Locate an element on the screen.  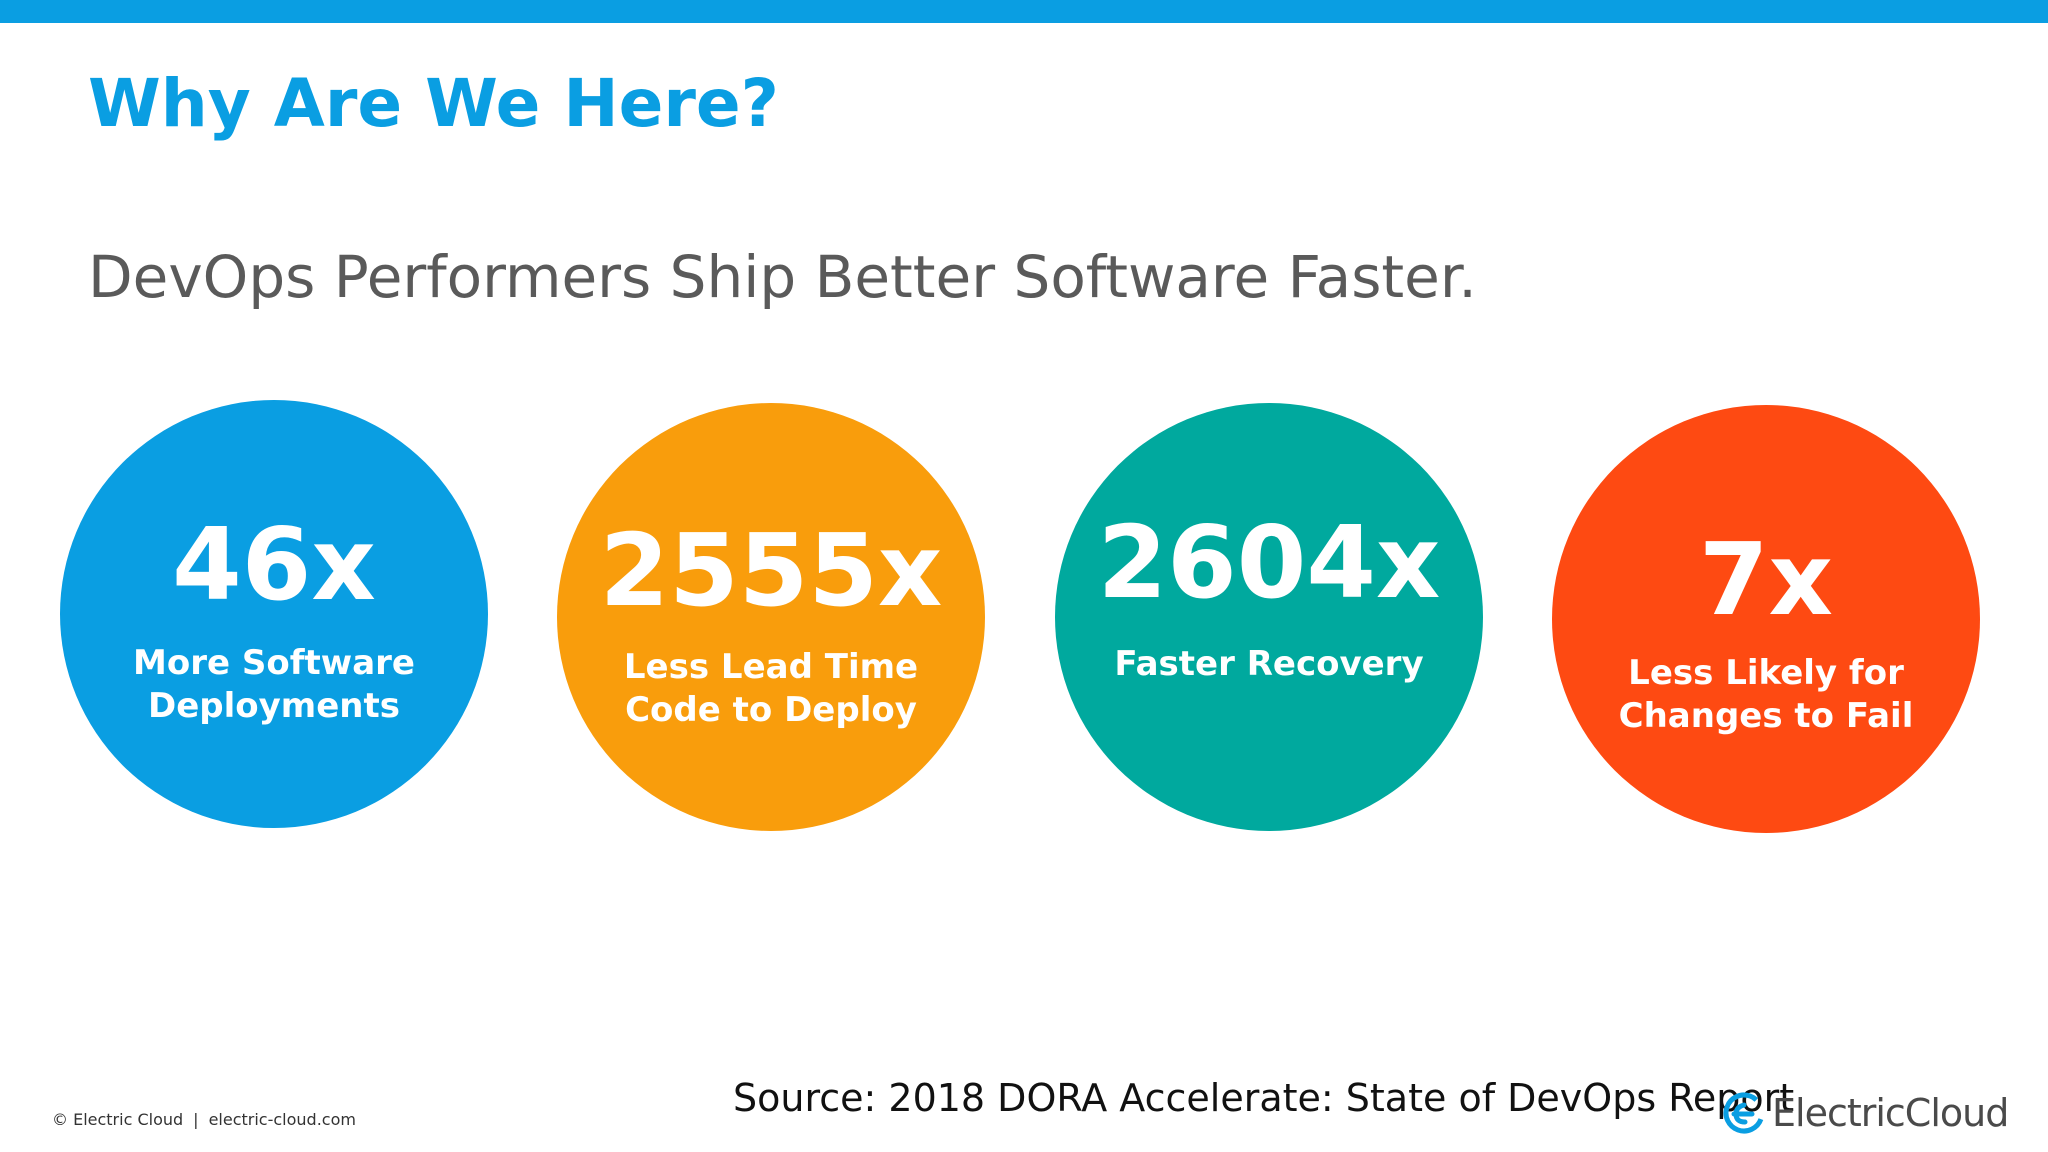
stat-circle-recovery: 2604x Faster Recovery is located at coordinates (1269, 617).